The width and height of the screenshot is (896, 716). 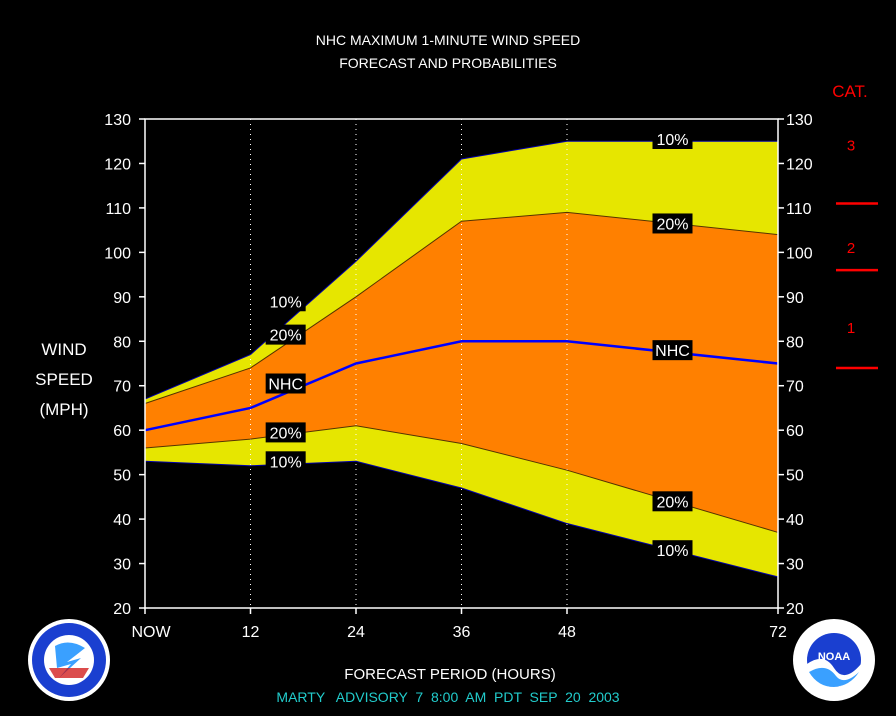 I want to click on ytick-left-label: 30, so click(x=122, y=565).